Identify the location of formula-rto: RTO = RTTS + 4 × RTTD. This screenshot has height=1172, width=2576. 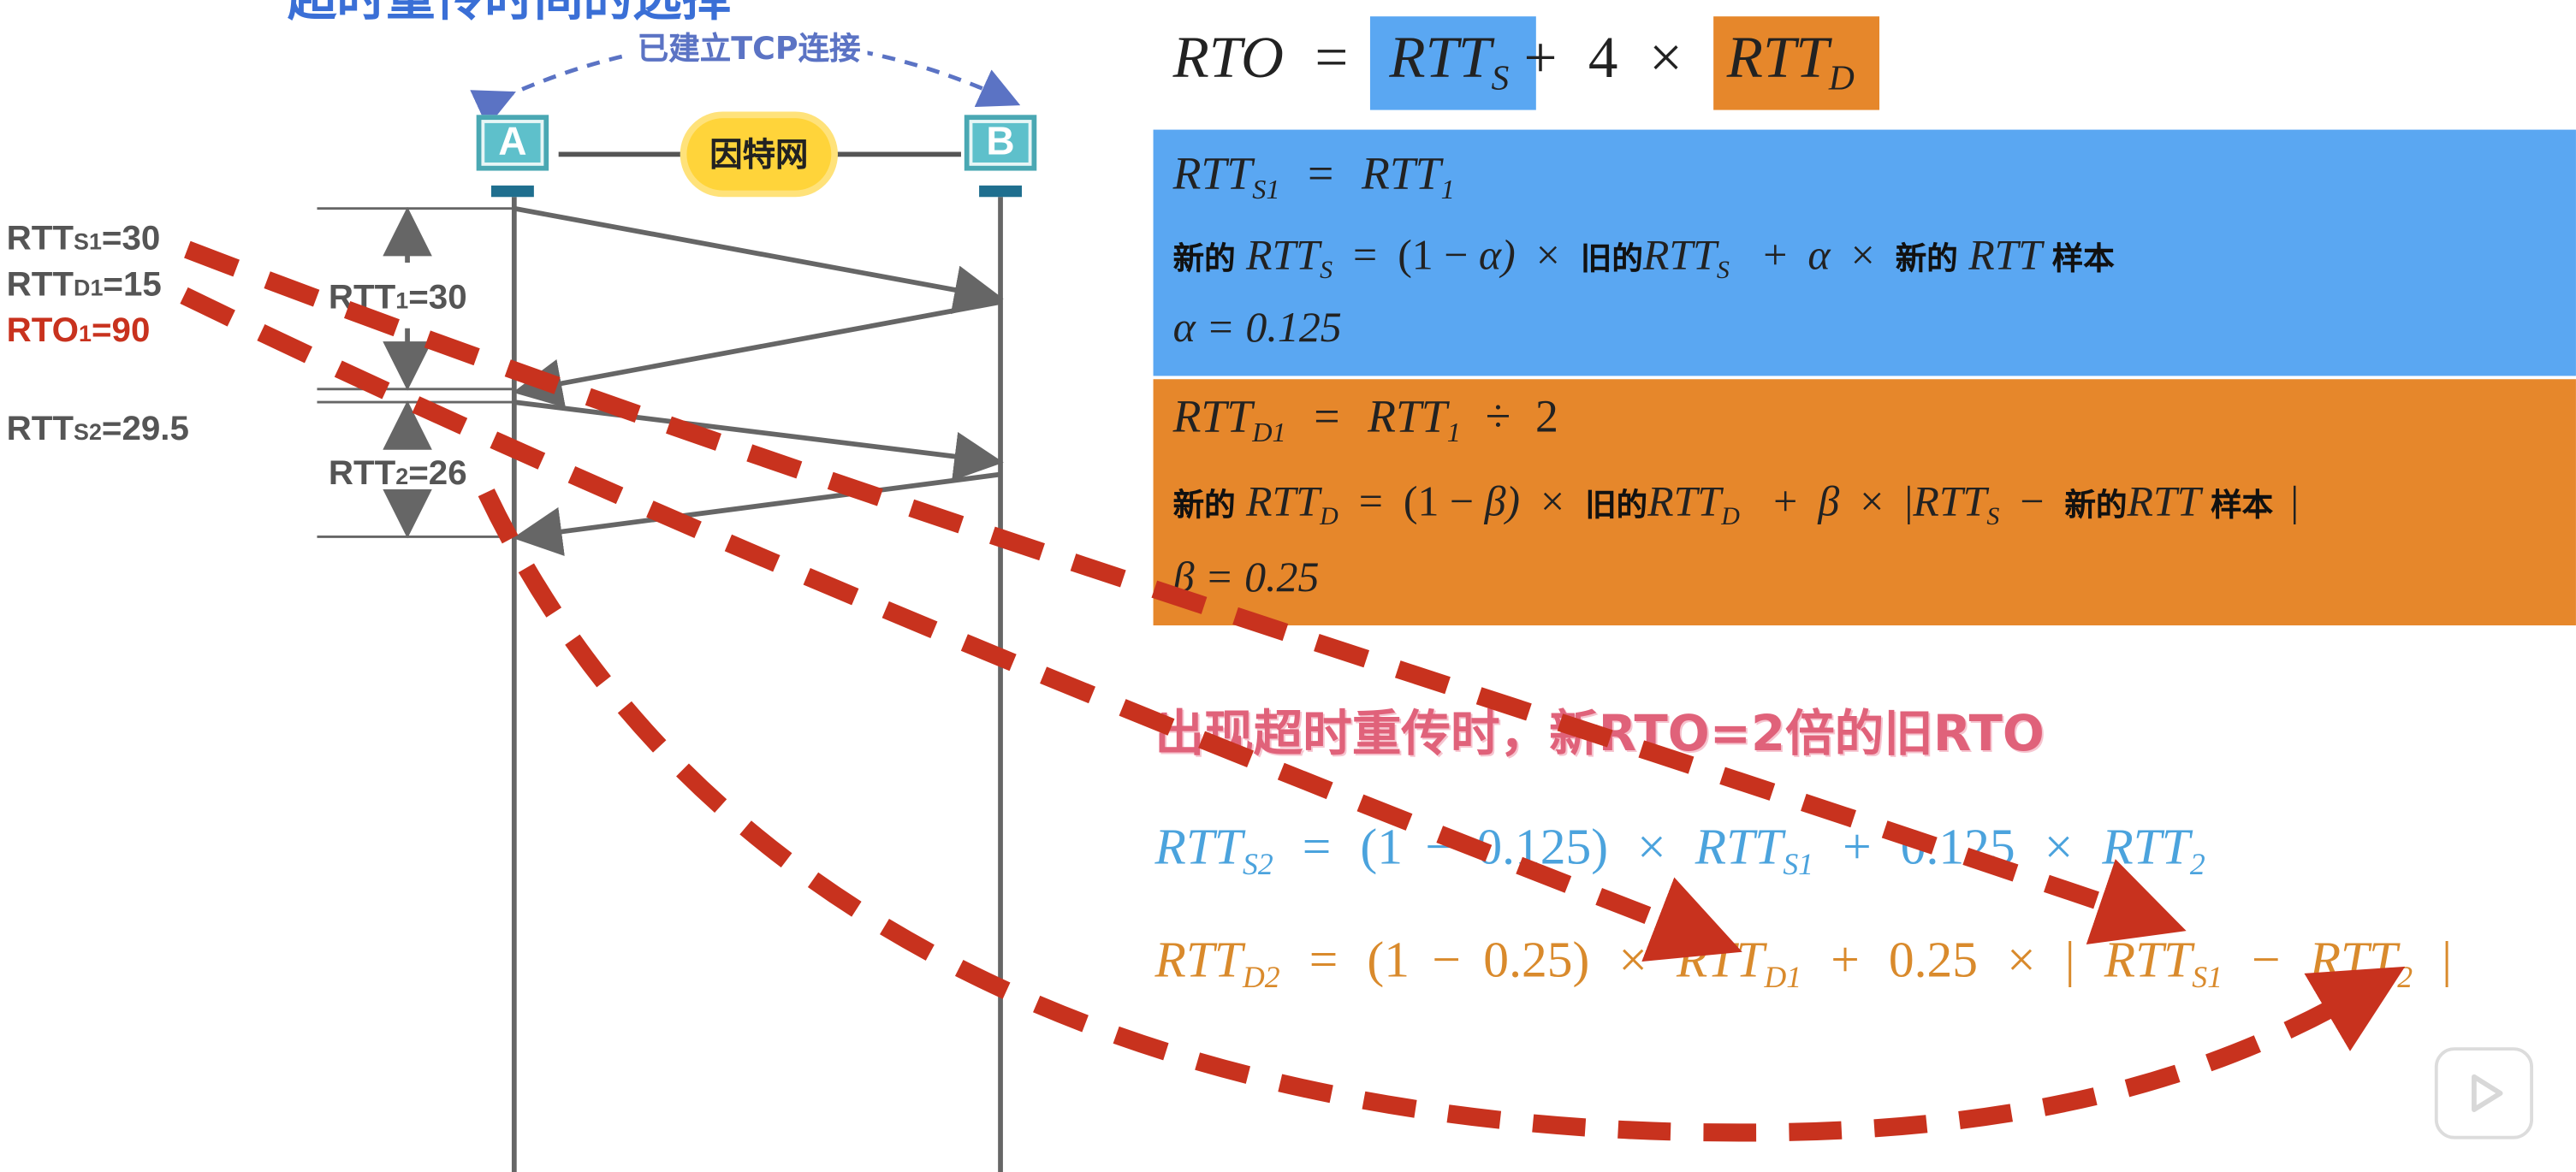
(1513, 61).